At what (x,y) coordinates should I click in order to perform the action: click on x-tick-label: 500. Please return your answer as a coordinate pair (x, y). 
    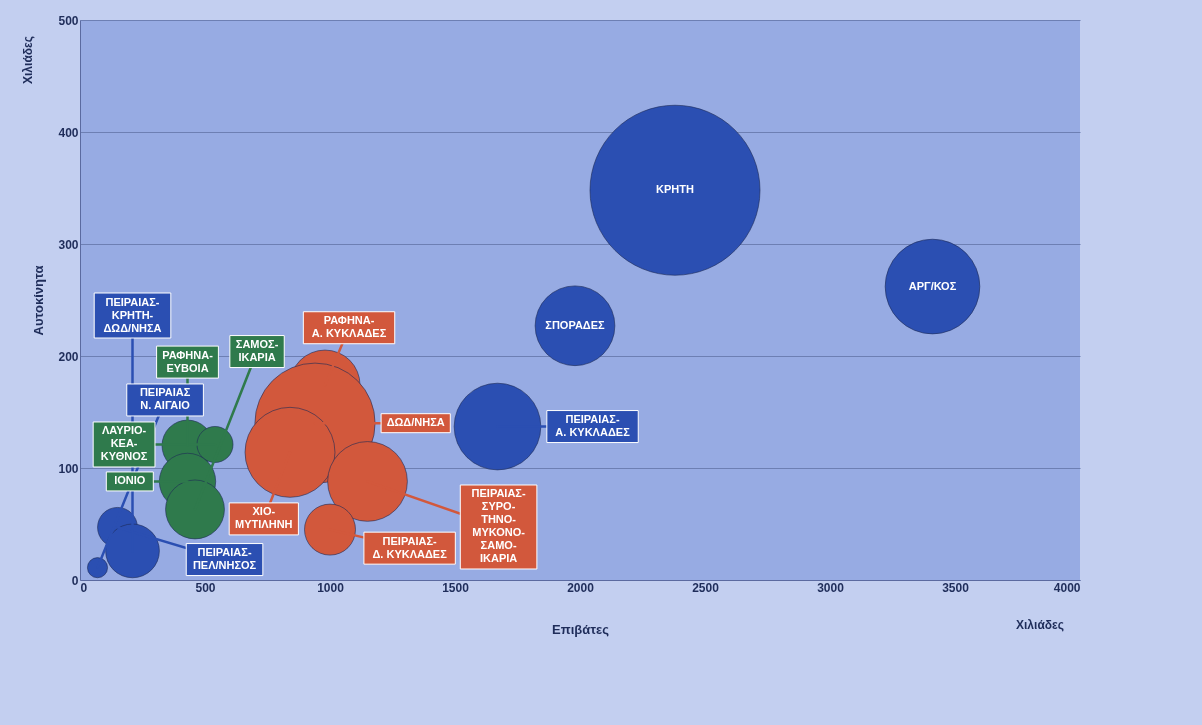
    Looking at the image, I should click on (205, 587).